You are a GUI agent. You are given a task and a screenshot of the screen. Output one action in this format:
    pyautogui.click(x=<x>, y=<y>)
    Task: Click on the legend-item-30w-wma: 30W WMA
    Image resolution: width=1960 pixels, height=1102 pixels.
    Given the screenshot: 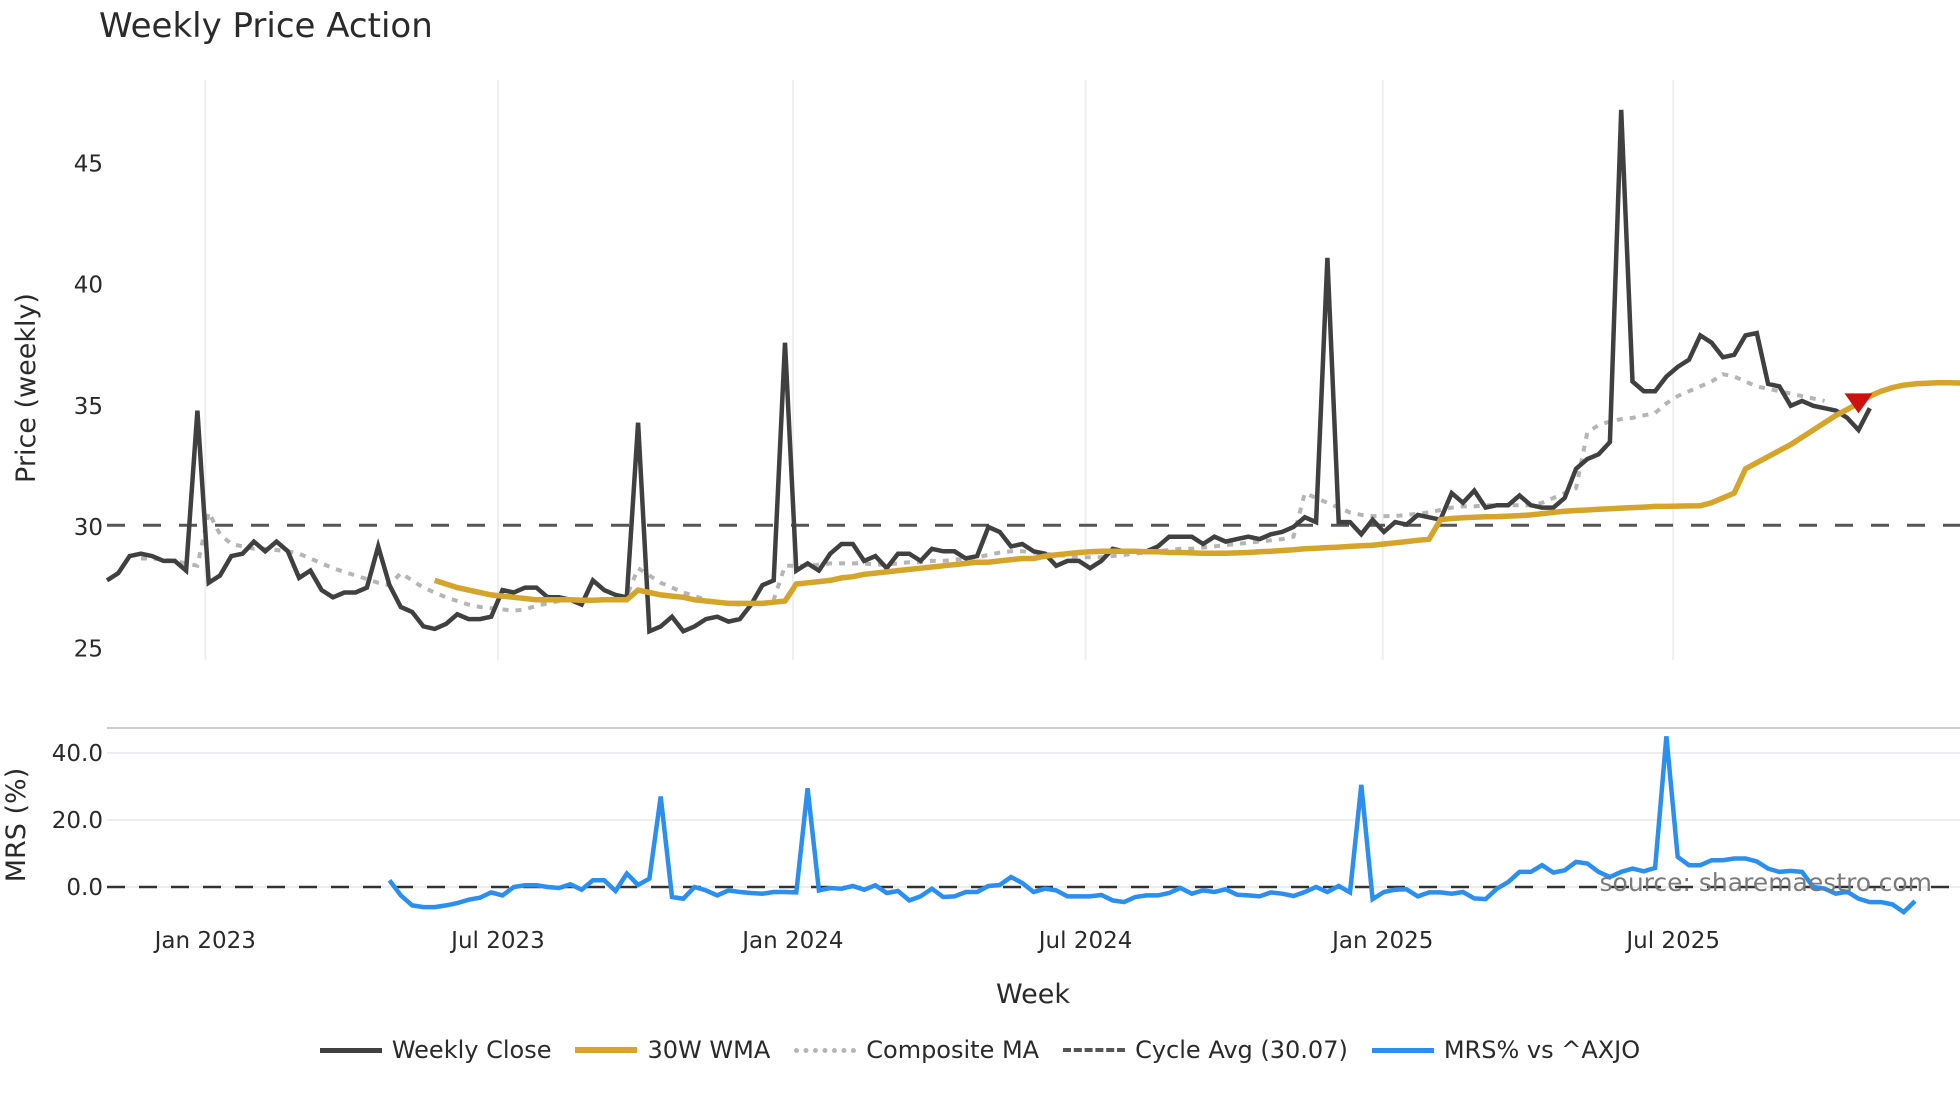 What is the action you would take?
    pyautogui.click(x=672, y=1050)
    